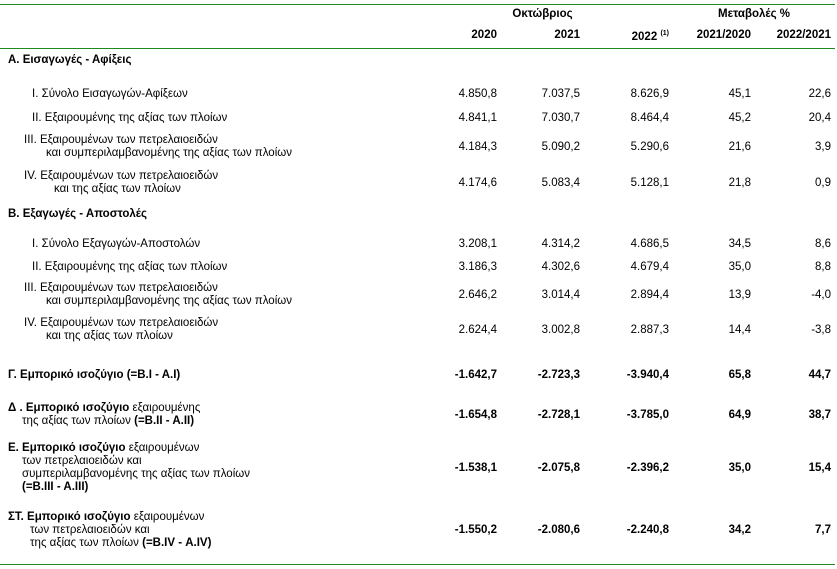 The height and width of the screenshot is (569, 837). Describe the element at coordinates (86, 542) in the screenshot. I see `row-label-line-3: της αξίας των πλοίων` at that location.